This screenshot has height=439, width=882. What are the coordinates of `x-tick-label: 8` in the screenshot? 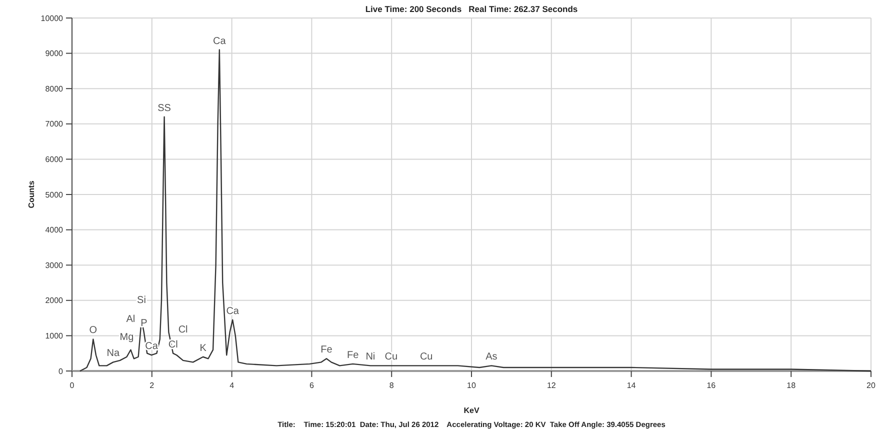 It's located at (391, 385).